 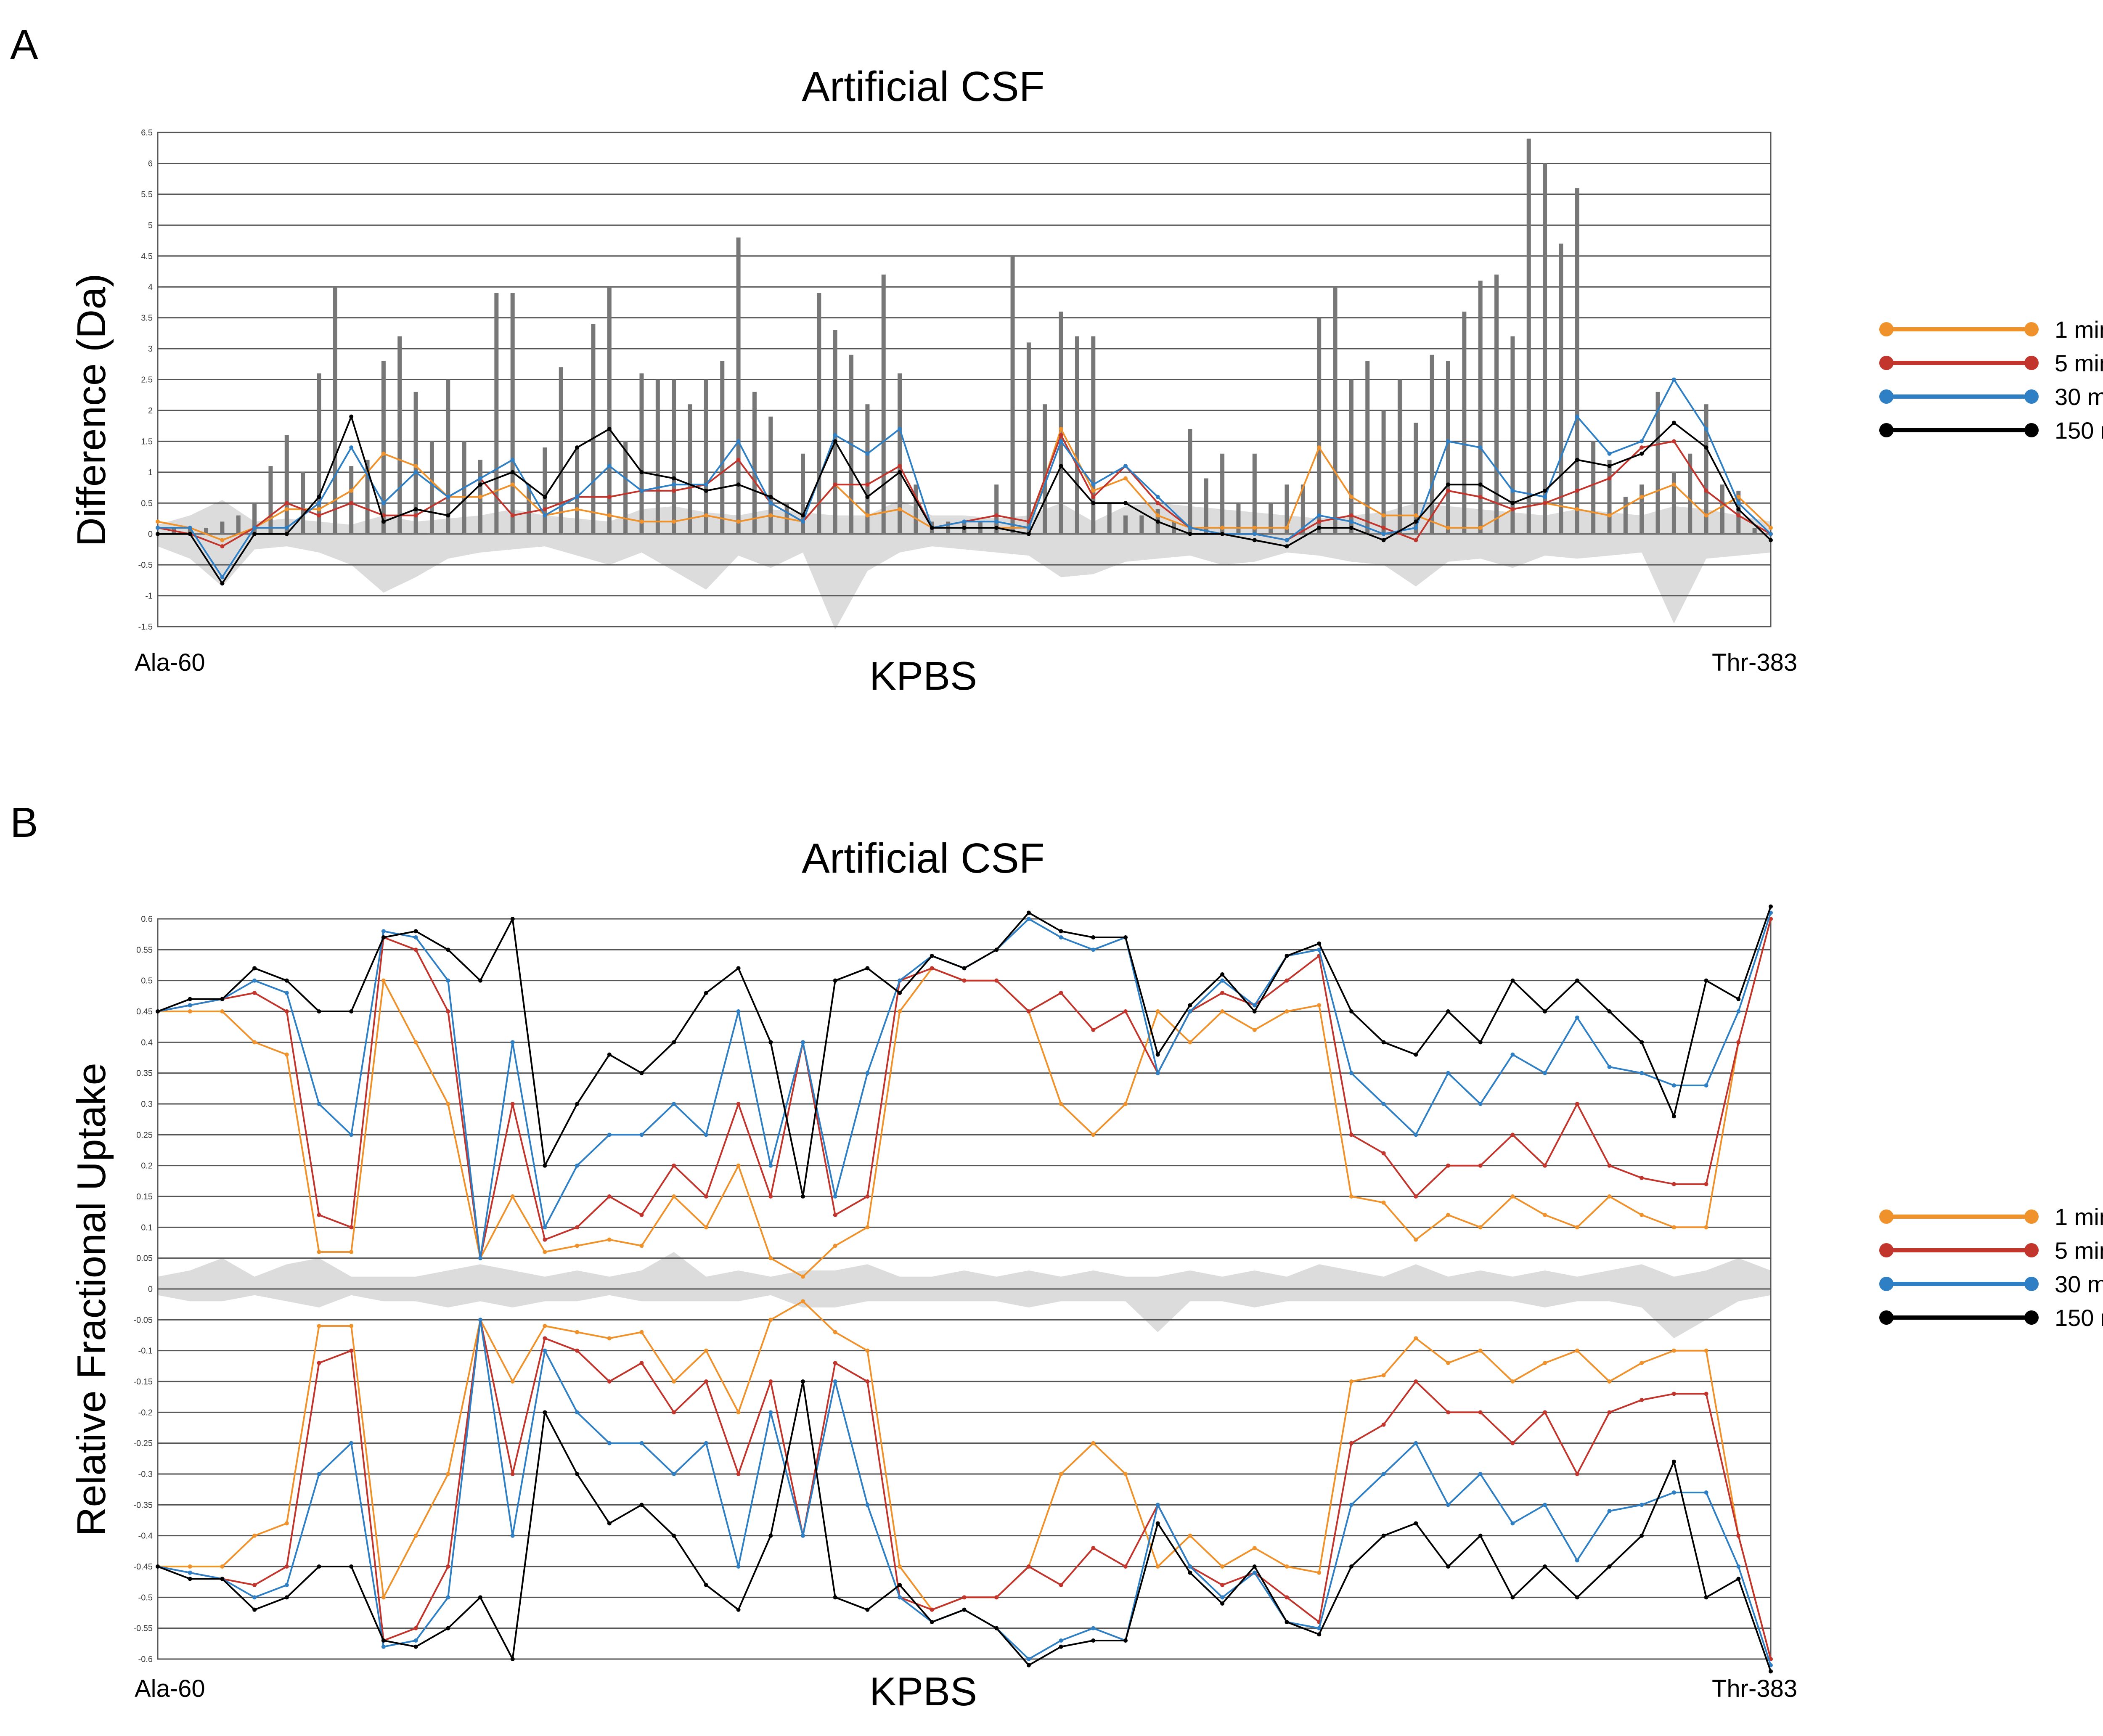 I want to click on chart-title-a: Artificial CSF, so click(x=923, y=86).